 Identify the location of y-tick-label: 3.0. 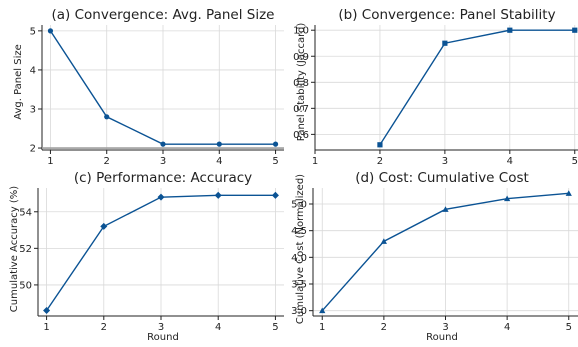
(299, 311).